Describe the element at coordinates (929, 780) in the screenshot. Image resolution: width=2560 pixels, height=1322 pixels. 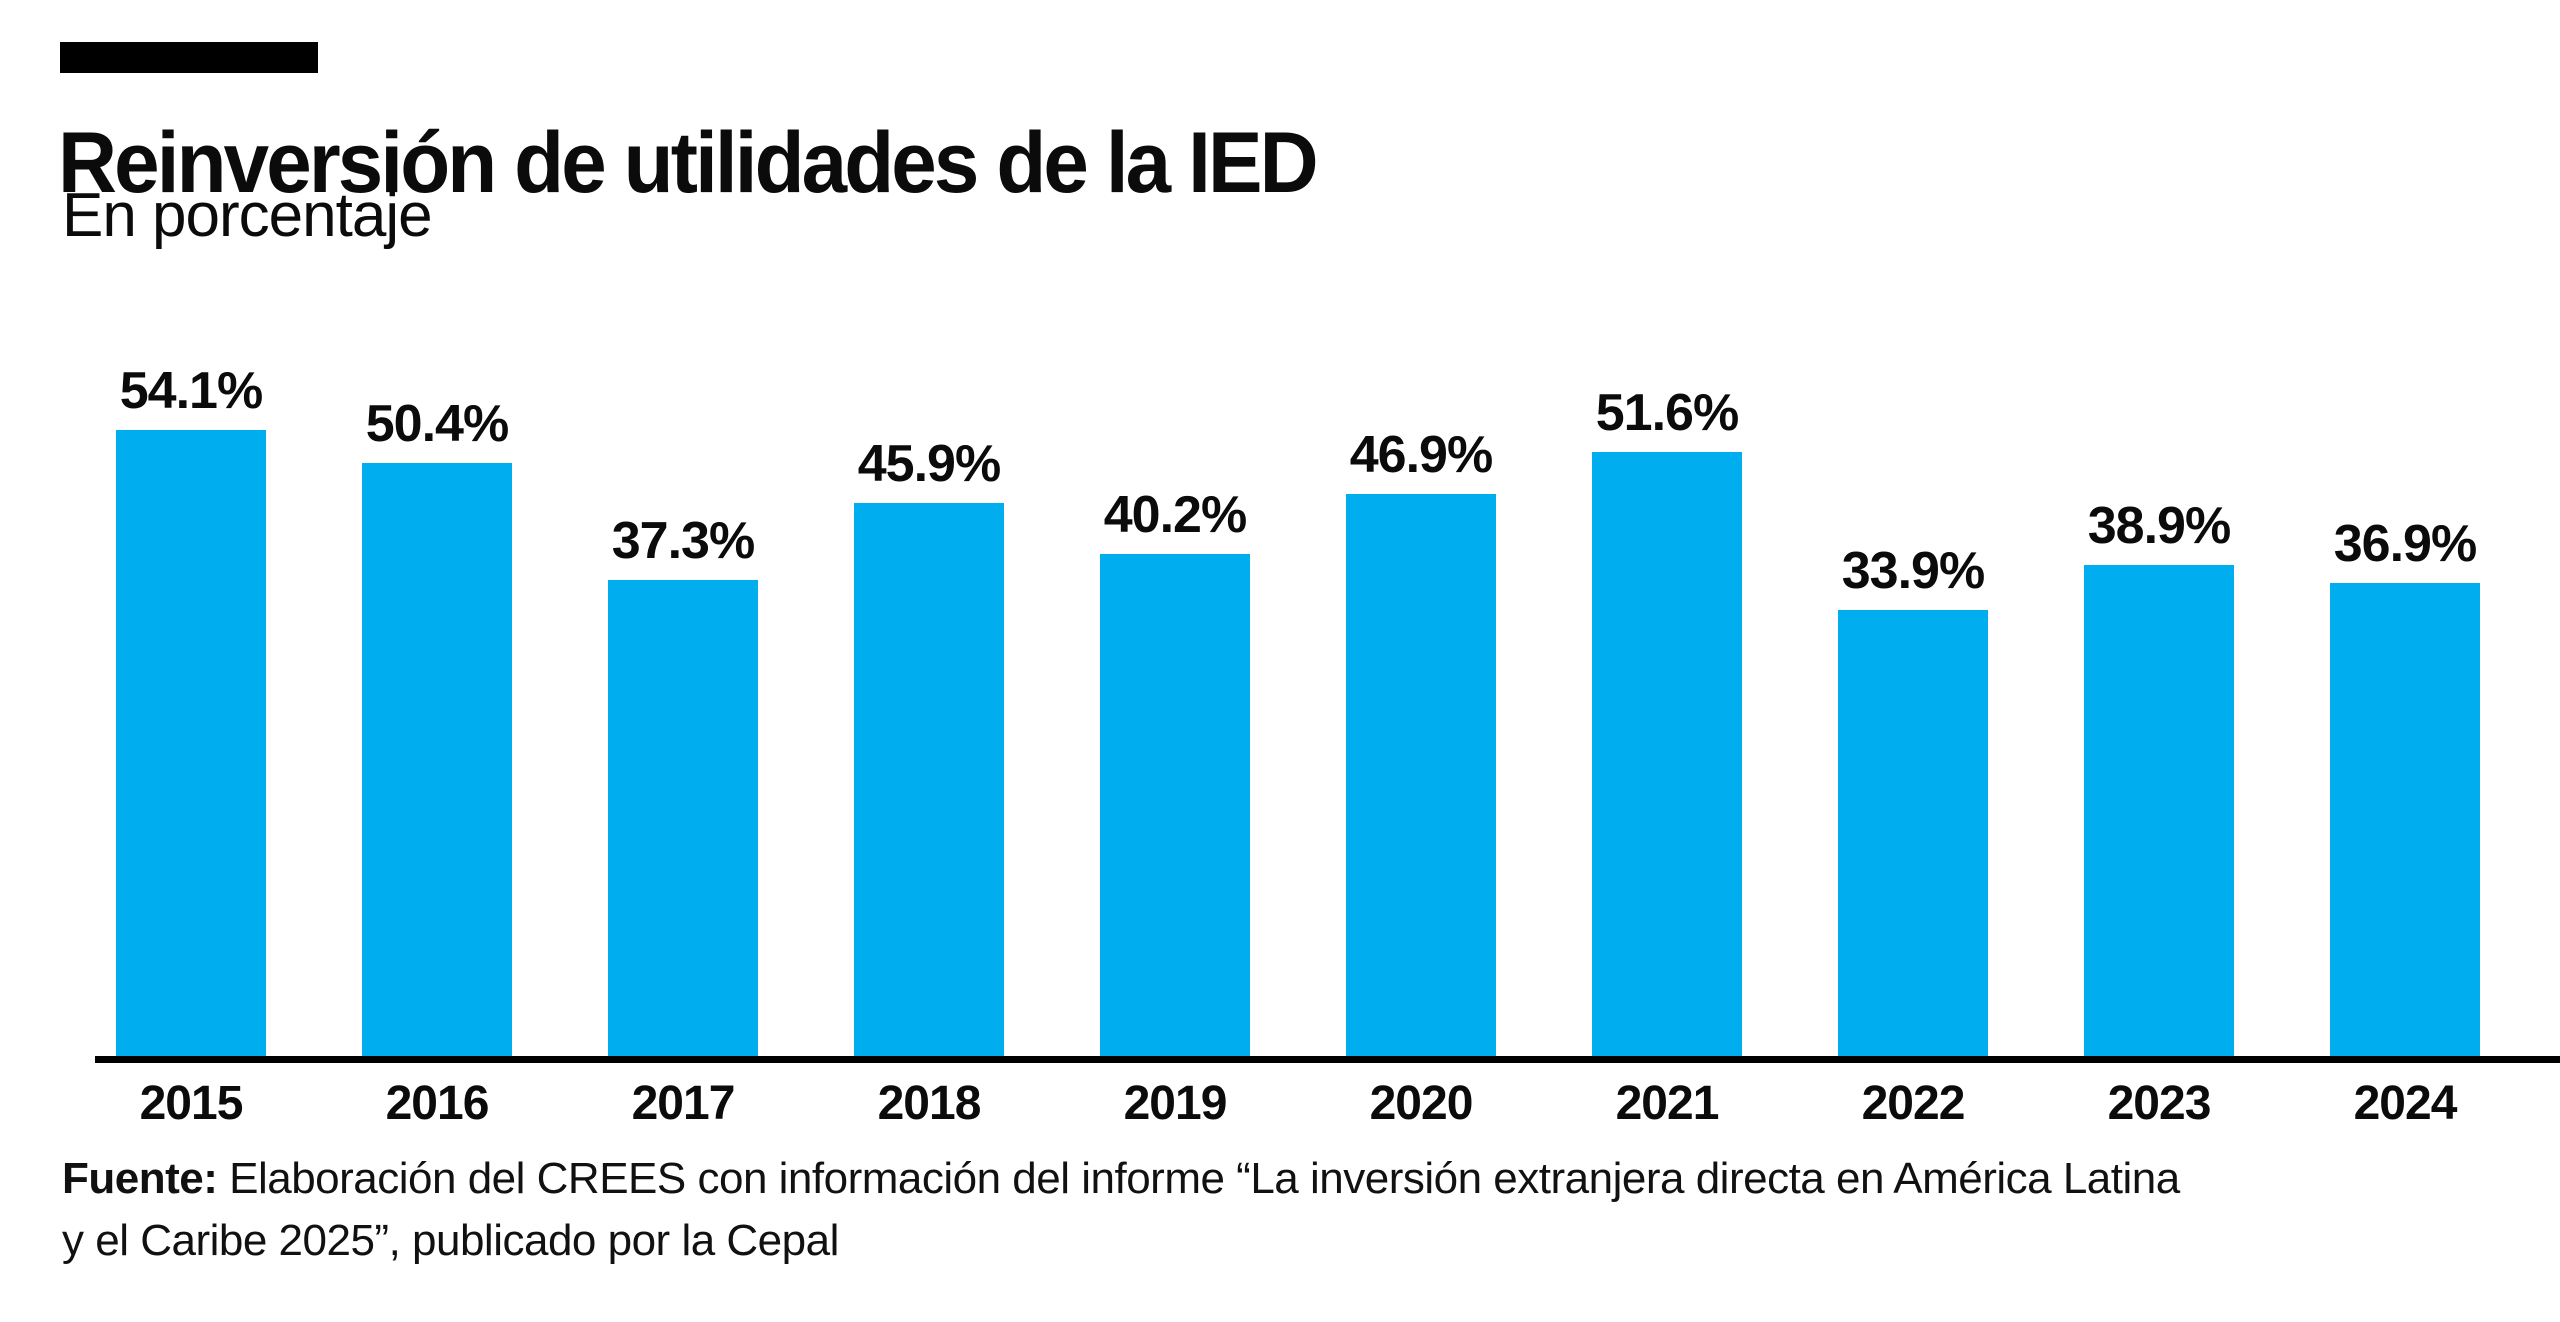
I see `bar-2018` at that location.